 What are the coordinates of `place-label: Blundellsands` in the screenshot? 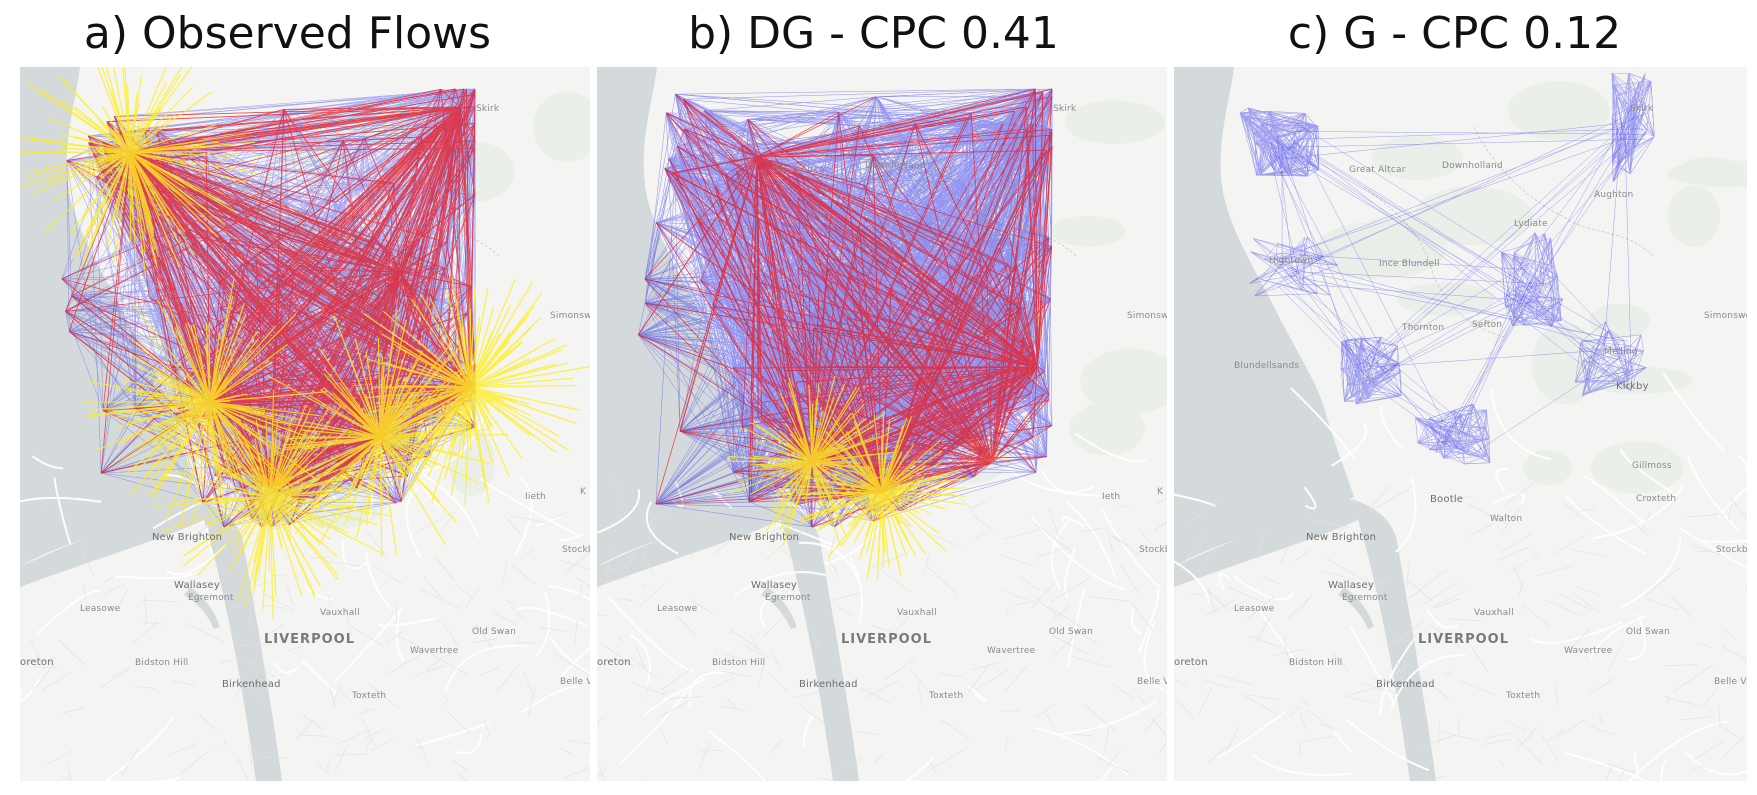 It's located at (1267, 366).